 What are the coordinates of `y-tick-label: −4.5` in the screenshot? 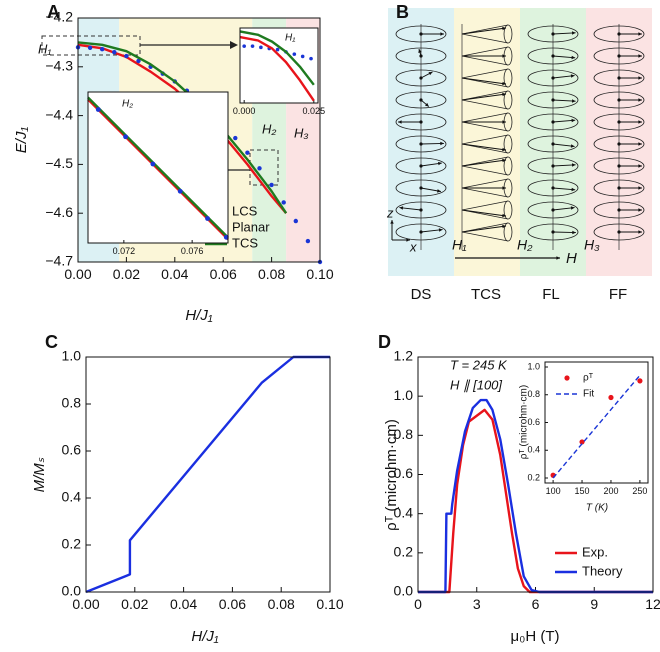 It's located at (59, 163).